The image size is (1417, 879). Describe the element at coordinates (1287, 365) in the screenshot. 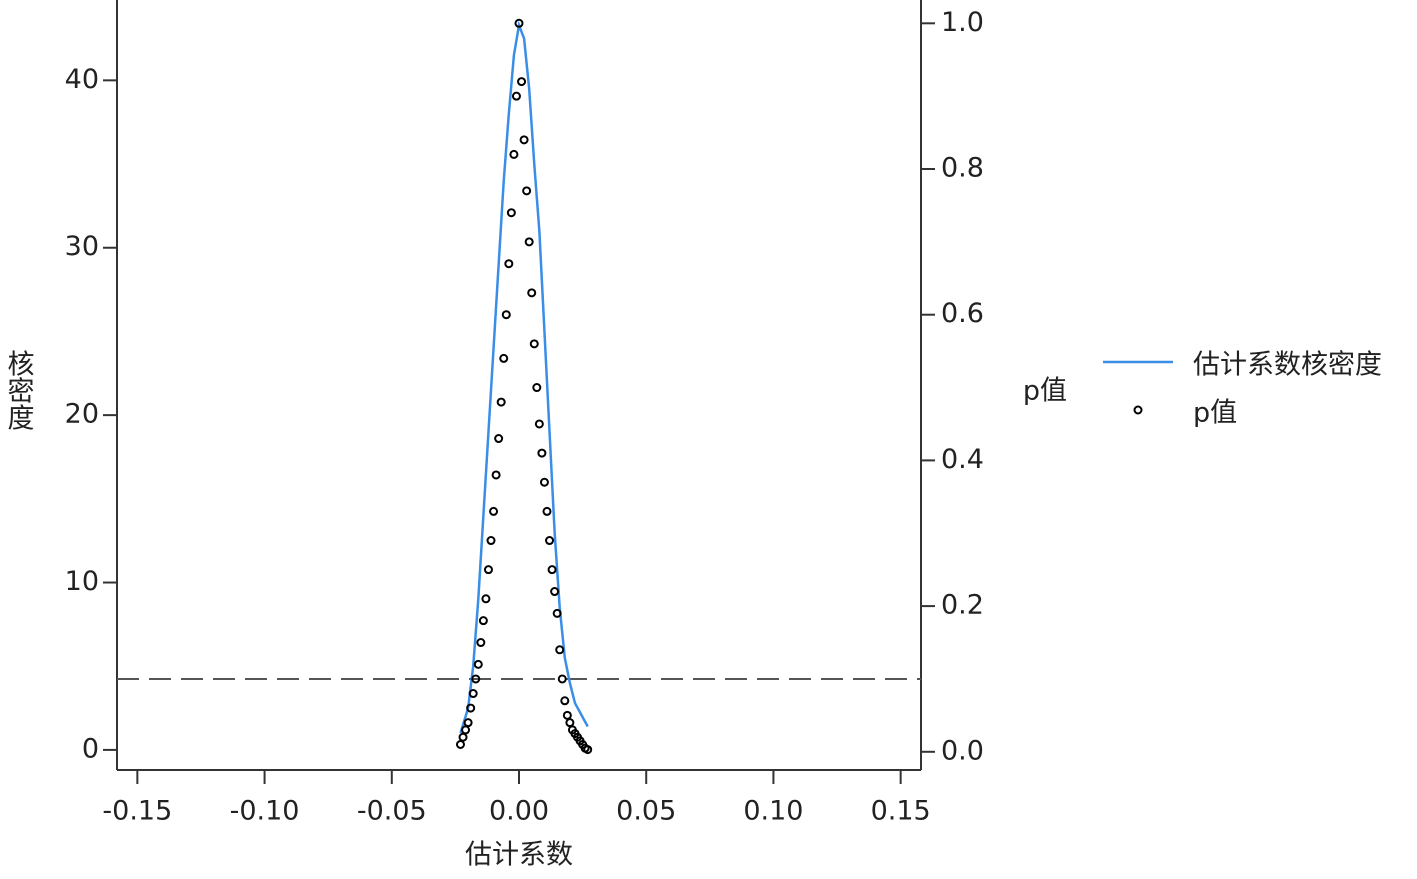

I see `legend-label: 估计系数核密度` at that location.